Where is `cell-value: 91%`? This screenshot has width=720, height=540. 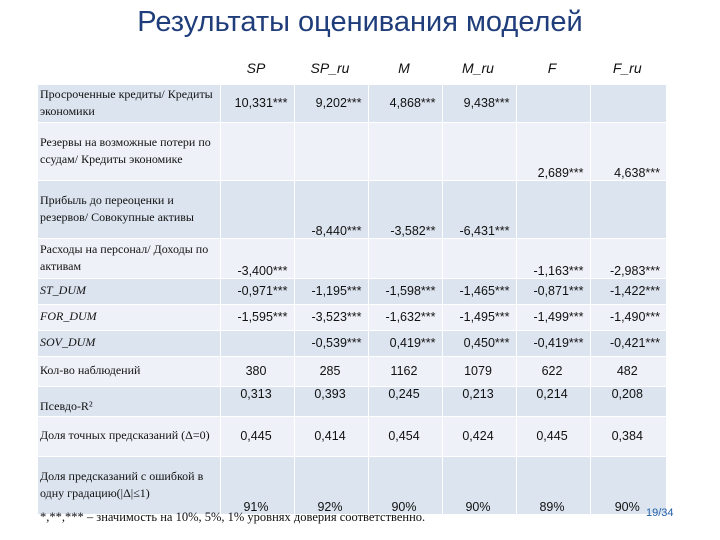 cell-value: 91% is located at coordinates (256, 485).